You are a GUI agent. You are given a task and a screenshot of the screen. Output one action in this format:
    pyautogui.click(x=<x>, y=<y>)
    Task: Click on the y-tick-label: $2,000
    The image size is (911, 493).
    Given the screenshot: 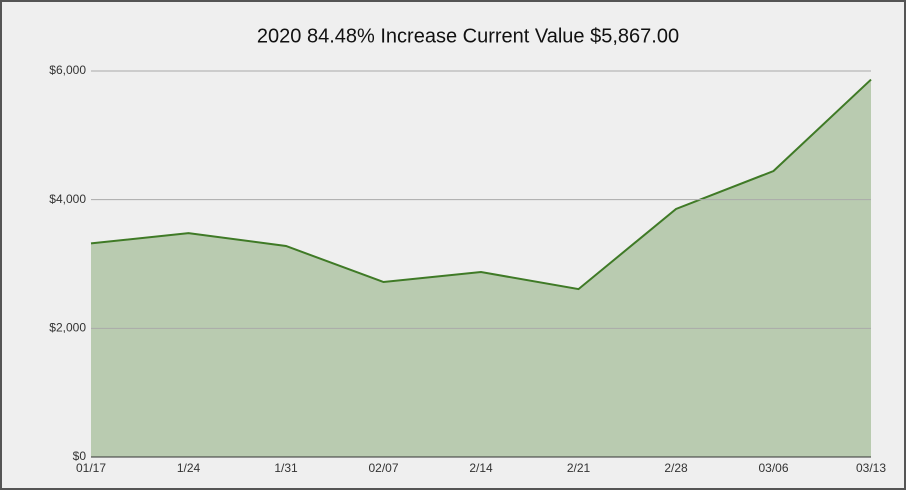 What is the action you would take?
    pyautogui.click(x=67, y=328)
    